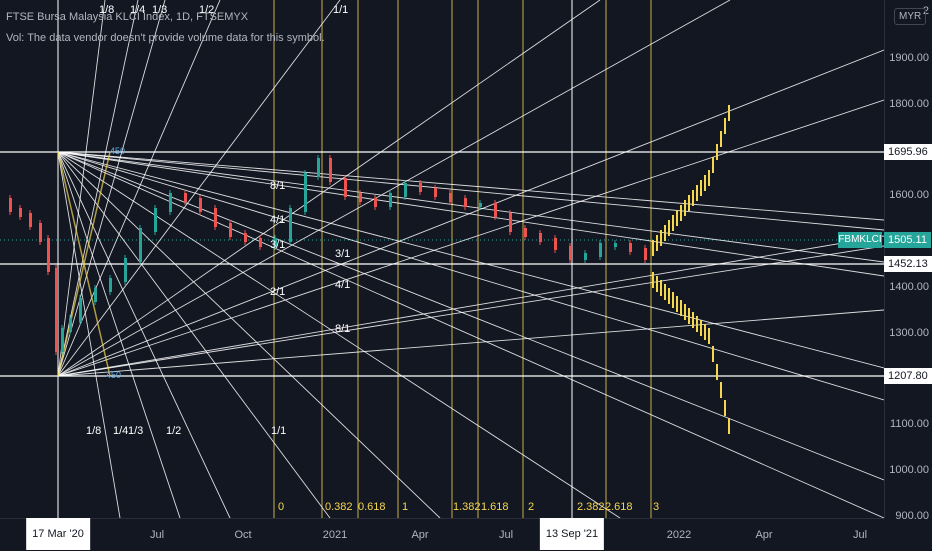 This screenshot has width=932, height=551. Describe the element at coordinates (912, 516) in the screenshot. I see `price-tick: 900.00` at that location.